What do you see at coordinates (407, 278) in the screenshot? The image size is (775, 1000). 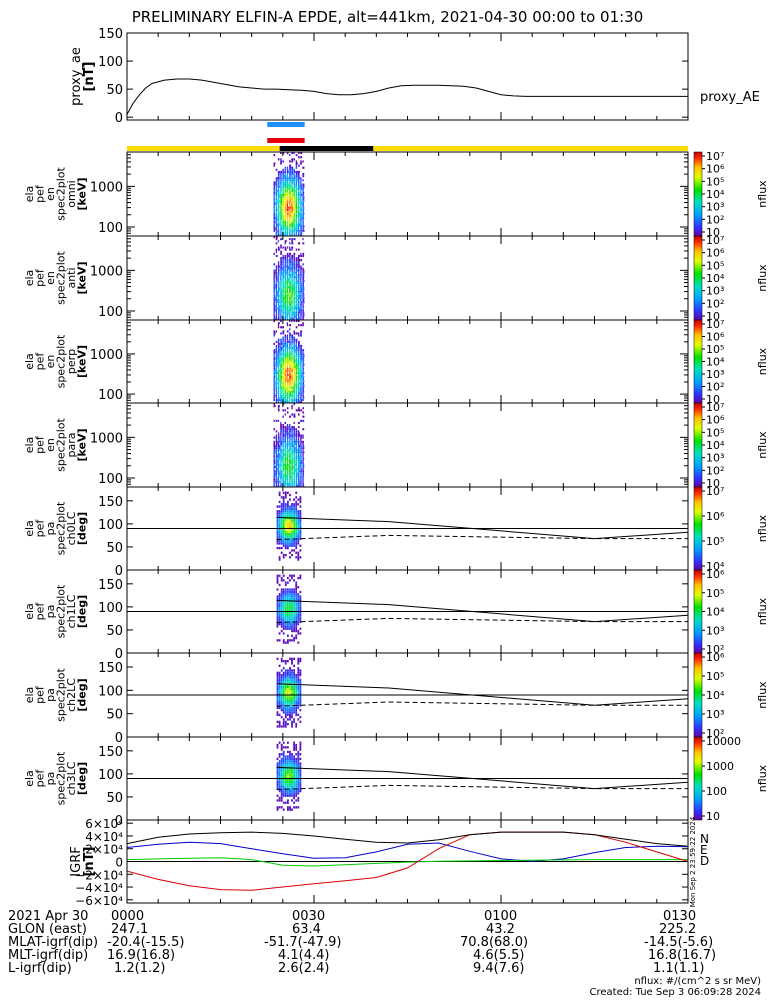 I see `panel-frame` at bounding box center [407, 278].